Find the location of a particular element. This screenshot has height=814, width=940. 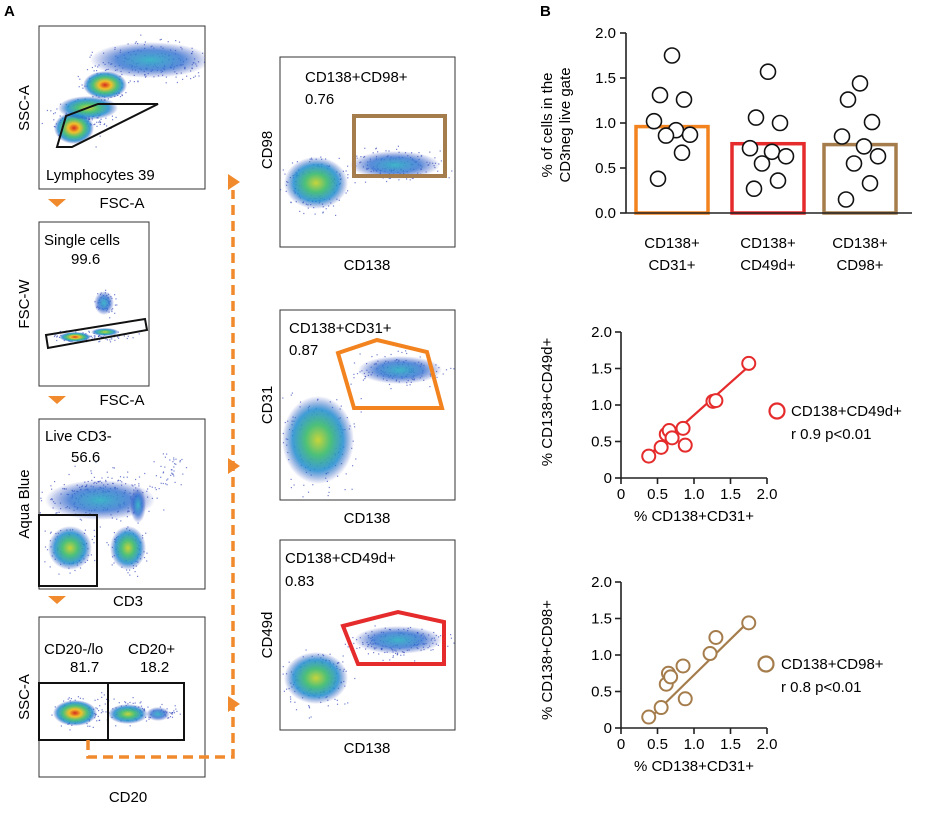

category-label: CD98+ is located at coordinates (859, 265).